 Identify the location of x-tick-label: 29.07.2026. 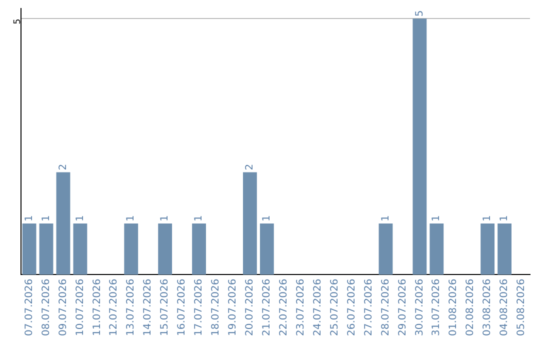
(402, 307).